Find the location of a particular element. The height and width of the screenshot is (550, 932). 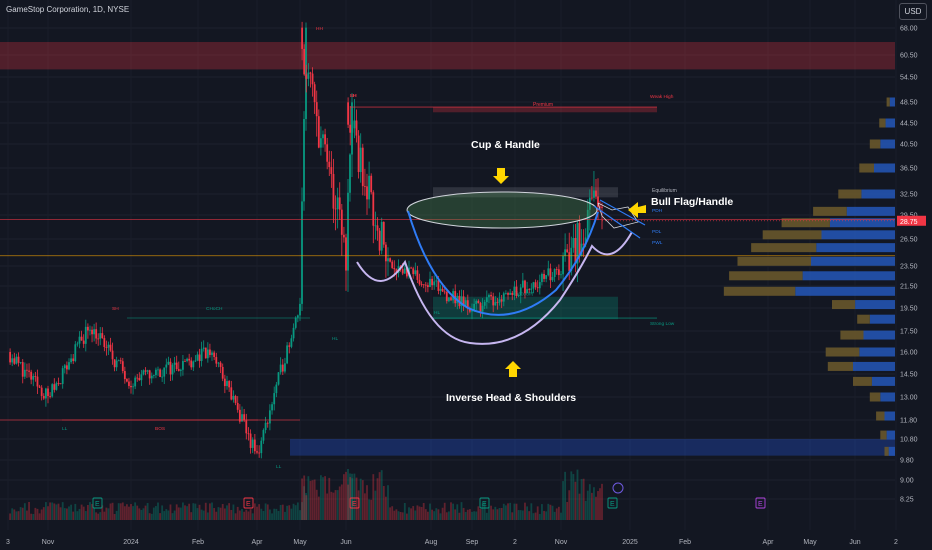

structure-label: PDH is located at coordinates (657, 211).